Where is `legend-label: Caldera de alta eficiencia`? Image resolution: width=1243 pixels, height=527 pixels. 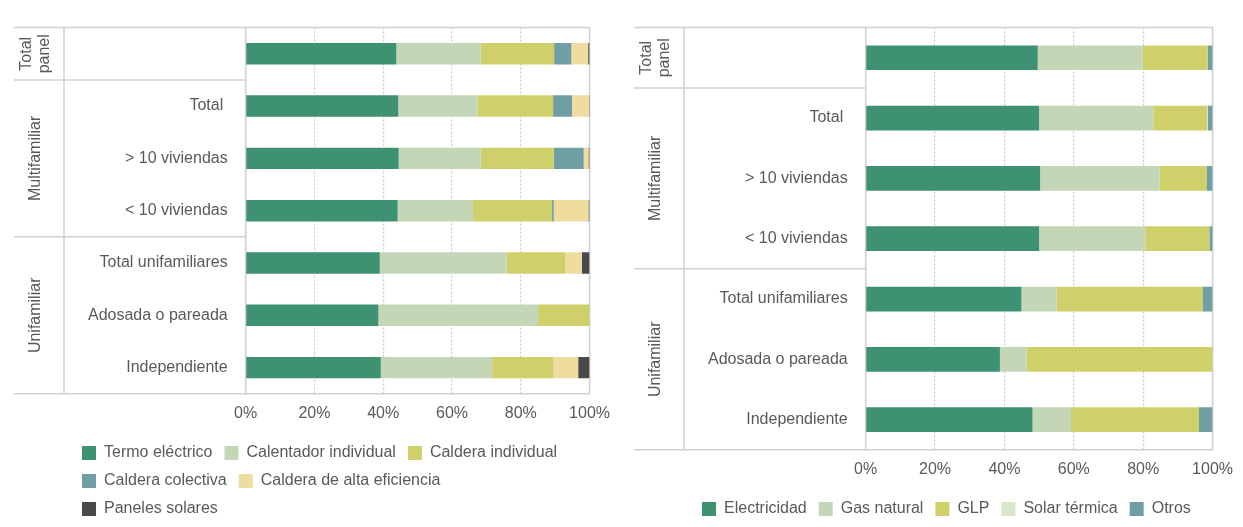
legend-label: Caldera de alta eficiencia is located at coordinates (350, 480).